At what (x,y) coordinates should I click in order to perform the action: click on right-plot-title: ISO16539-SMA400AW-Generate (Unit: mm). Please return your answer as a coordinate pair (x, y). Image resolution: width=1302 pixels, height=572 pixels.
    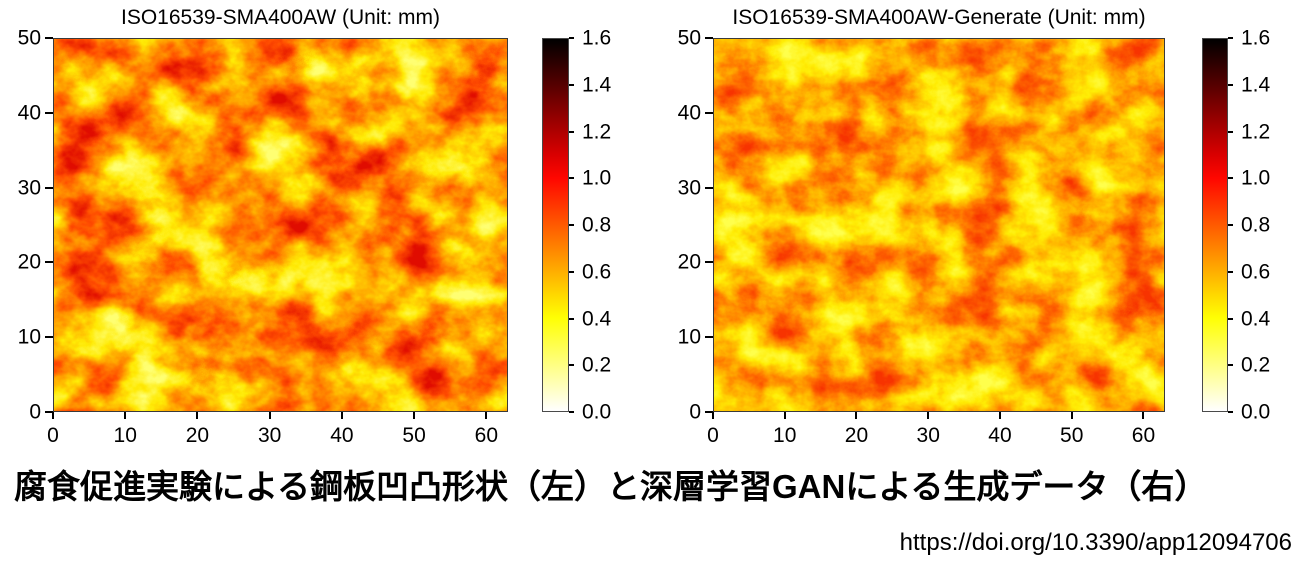
    Looking at the image, I should click on (939, 17).